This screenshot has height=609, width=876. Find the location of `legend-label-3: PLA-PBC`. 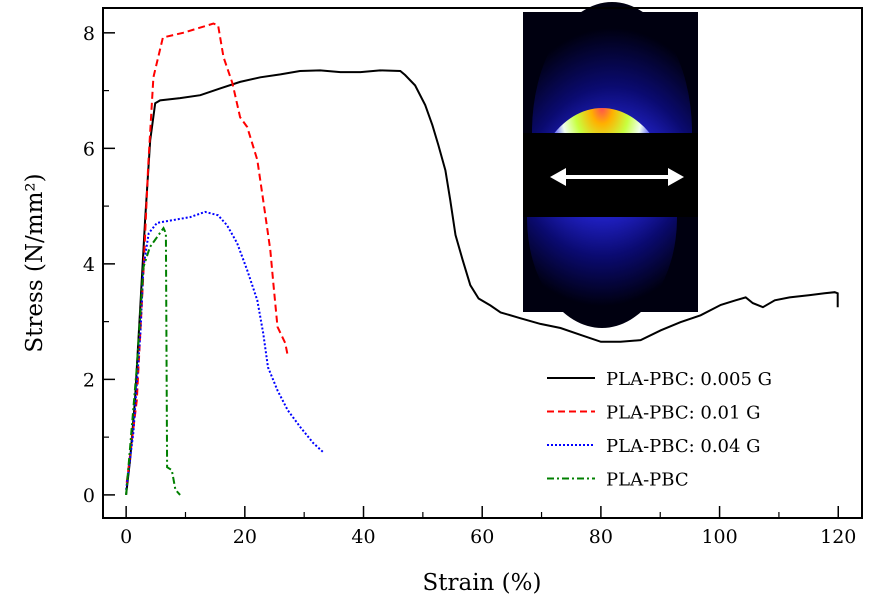

legend-label-3: PLA-PBC is located at coordinates (647, 480).